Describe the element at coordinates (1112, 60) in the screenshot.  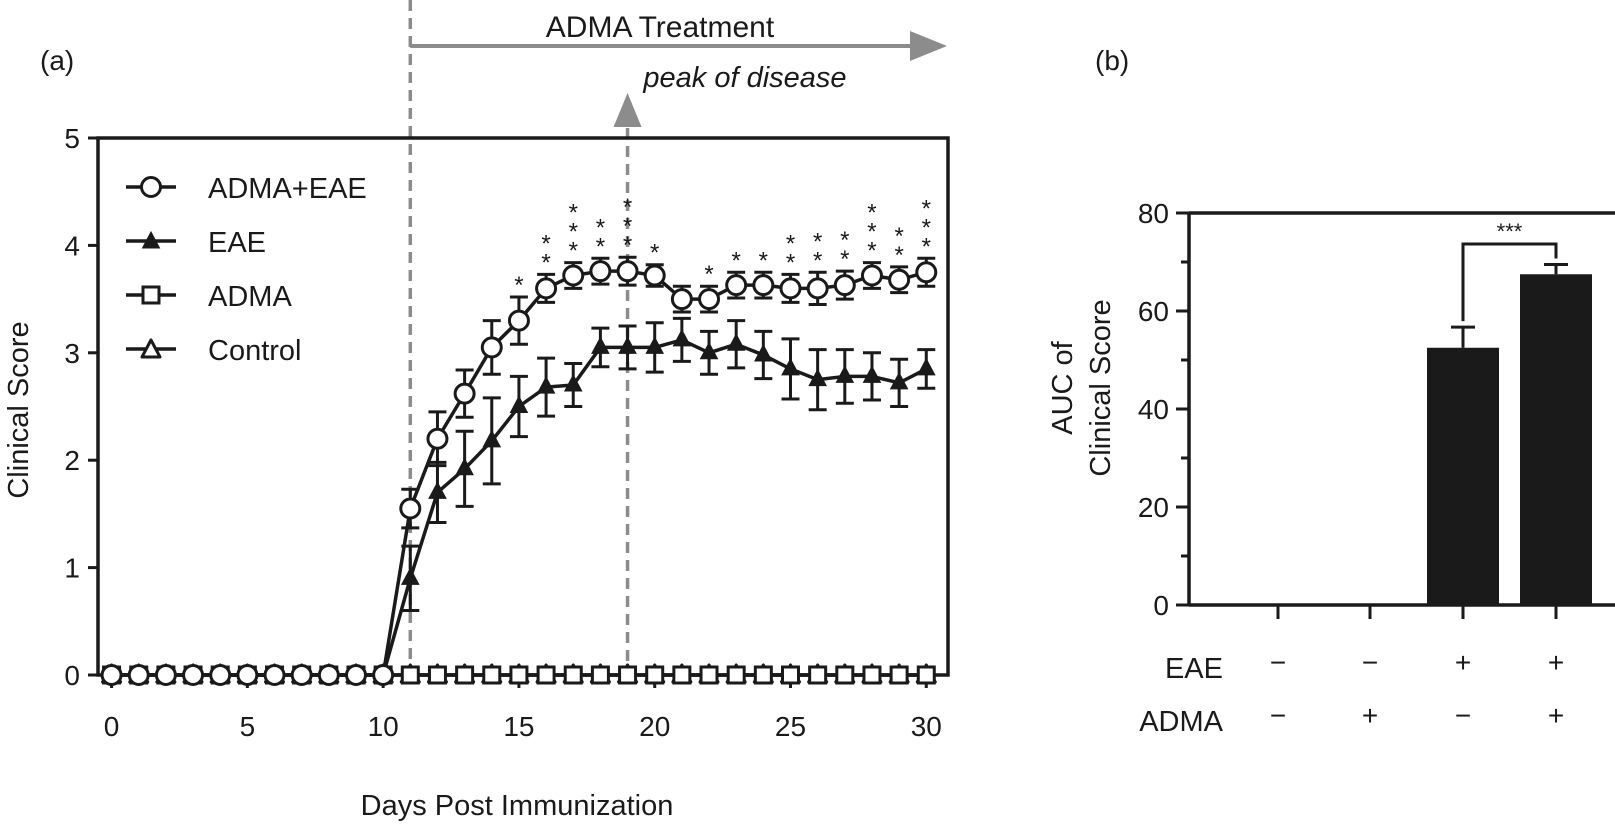
I see `panel-b-label: (b)` at that location.